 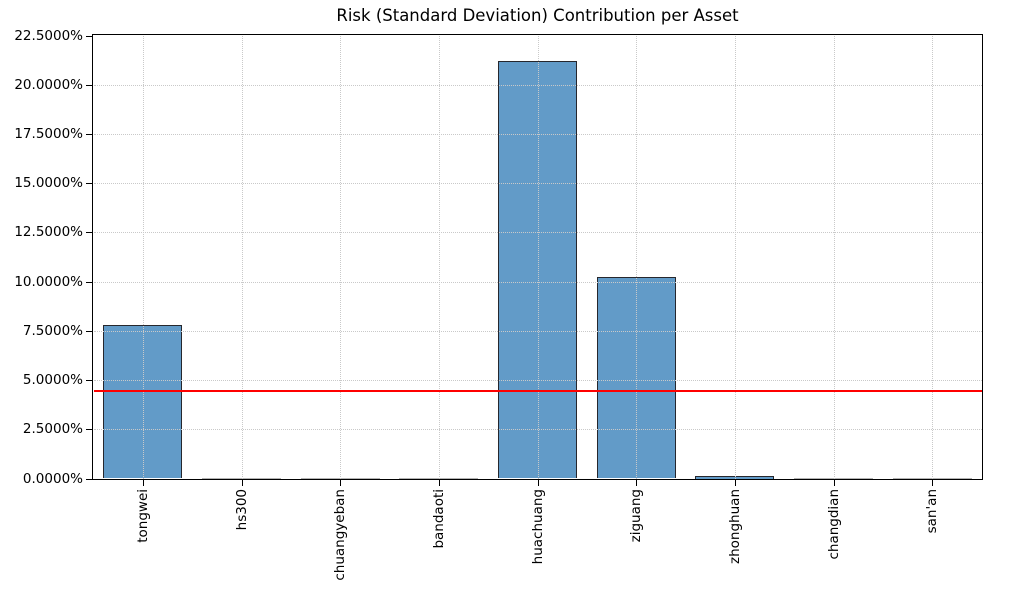 What do you see at coordinates (48, 232) in the screenshot?
I see `y-tick-label: 12.5000%` at bounding box center [48, 232].